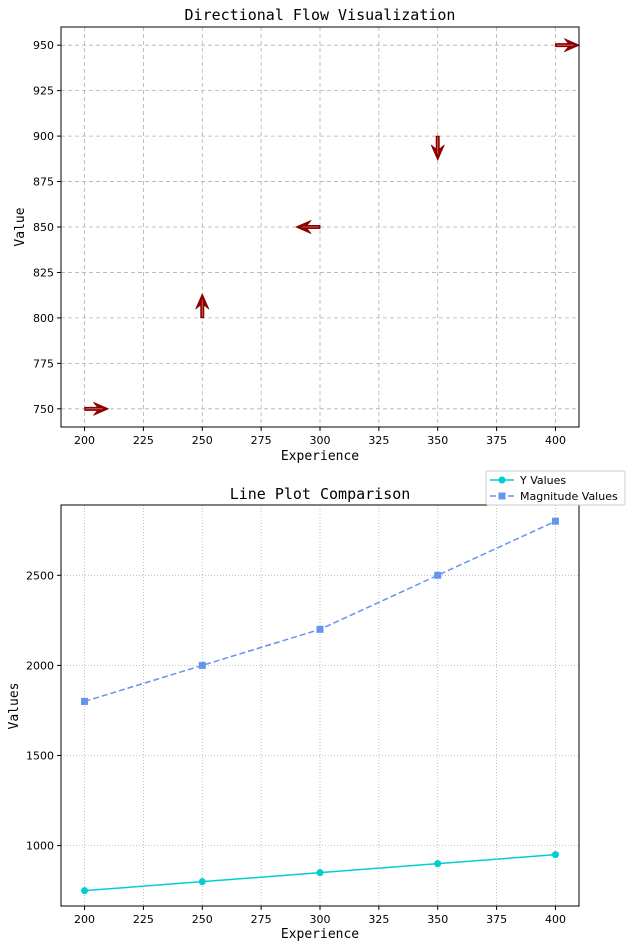  What do you see at coordinates (43, 182) in the screenshot?
I see `y-tick-label: 875` at bounding box center [43, 182].